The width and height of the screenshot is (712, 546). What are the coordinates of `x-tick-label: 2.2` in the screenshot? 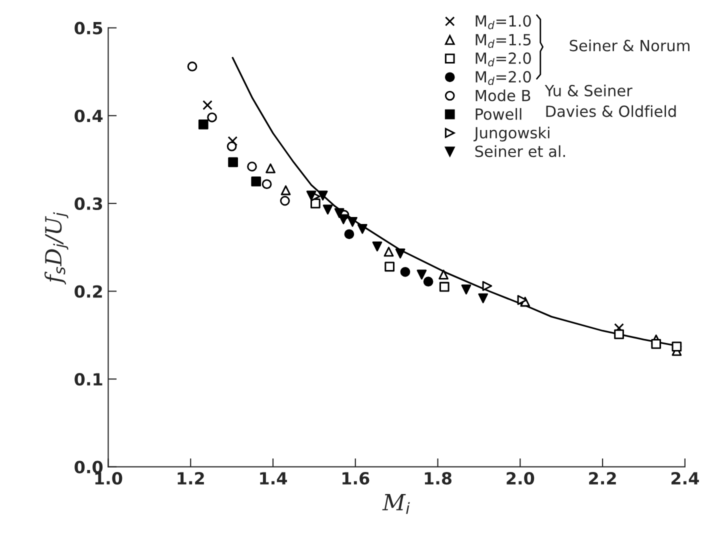 It's located at (602, 478).